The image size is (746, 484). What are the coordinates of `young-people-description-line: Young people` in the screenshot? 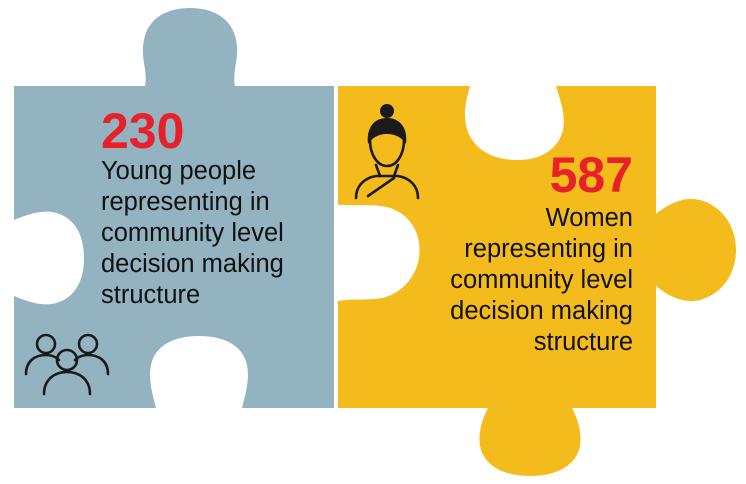 It's located at (179, 171).